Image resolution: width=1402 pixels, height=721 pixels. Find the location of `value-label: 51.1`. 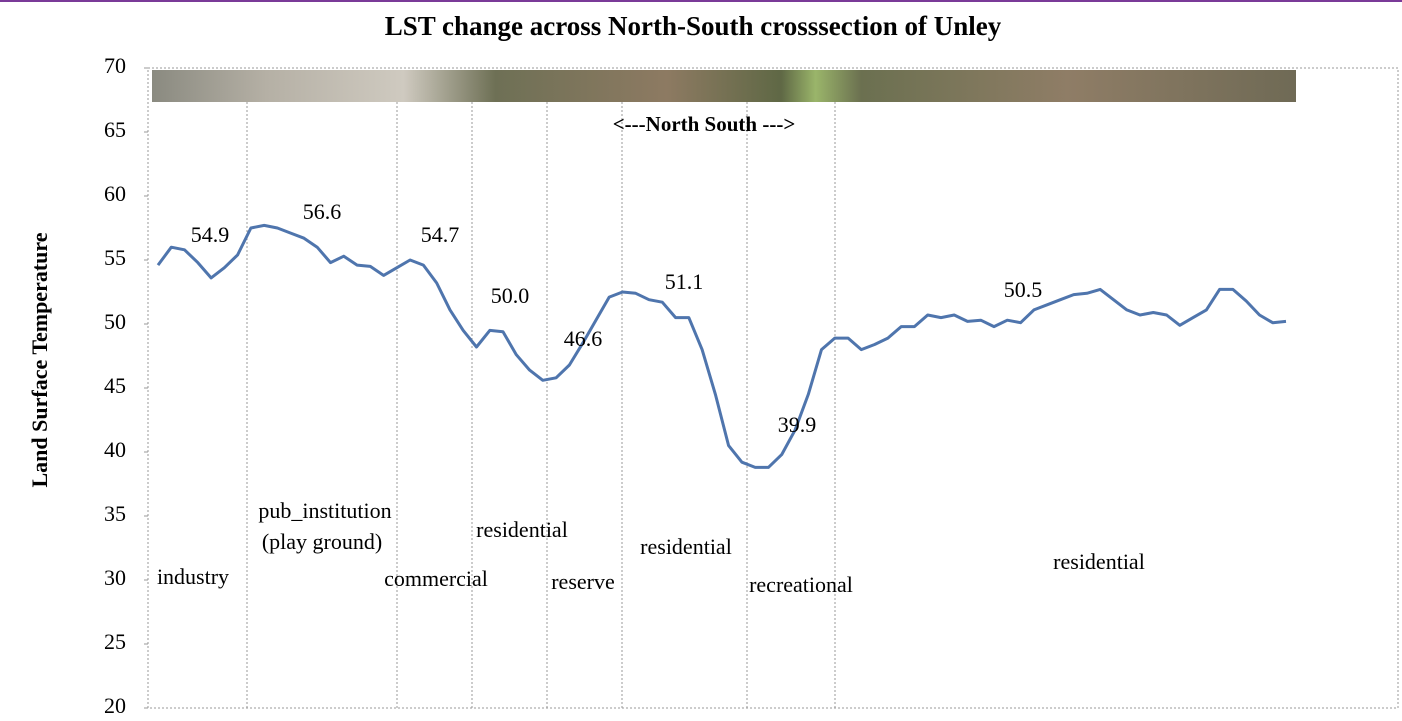

value-label: 51.1 is located at coordinates (684, 281).